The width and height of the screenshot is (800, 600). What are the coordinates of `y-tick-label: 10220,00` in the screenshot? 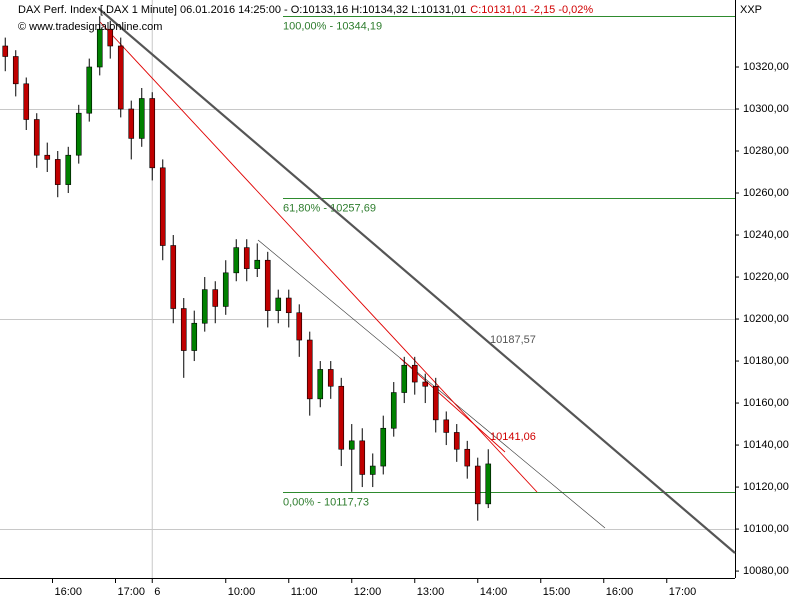 It's located at (766, 277).